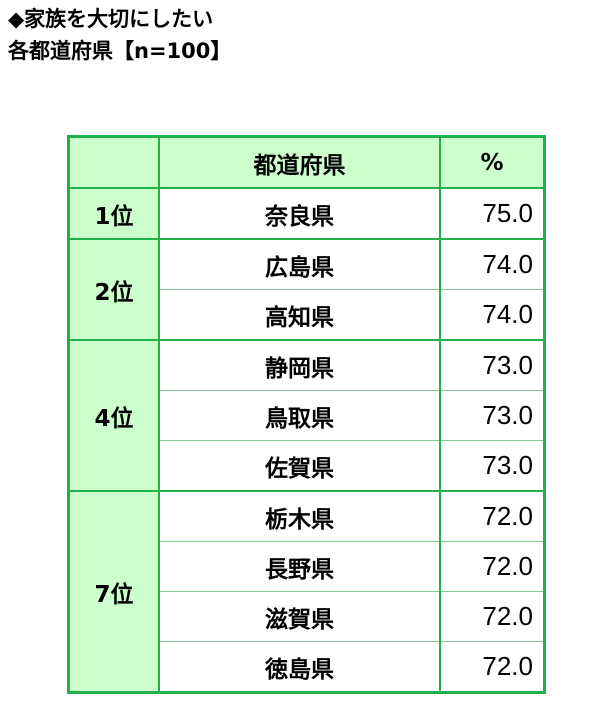 Image resolution: width=600 pixels, height=702 pixels. I want to click on prefecture-cell: 佐賀県, so click(299, 466).